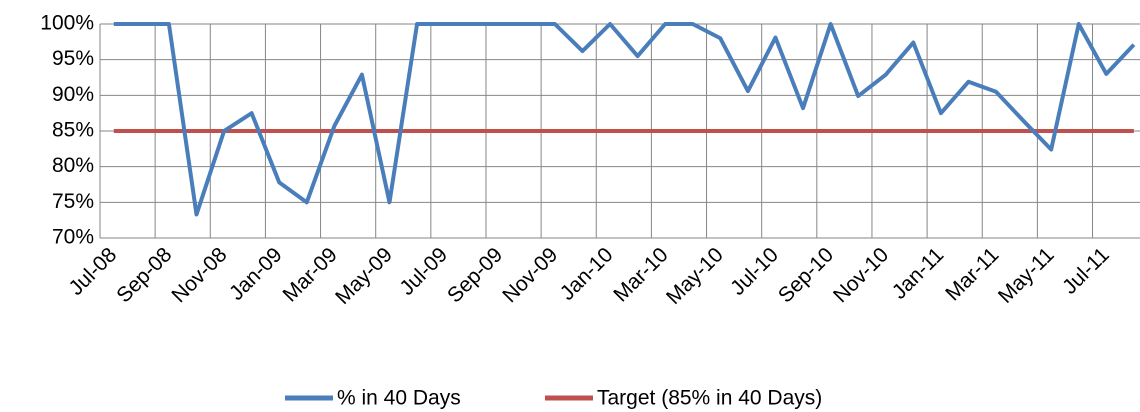  What do you see at coordinates (587, 274) in the screenshot?
I see `x-tick-label: Jan-10` at bounding box center [587, 274].